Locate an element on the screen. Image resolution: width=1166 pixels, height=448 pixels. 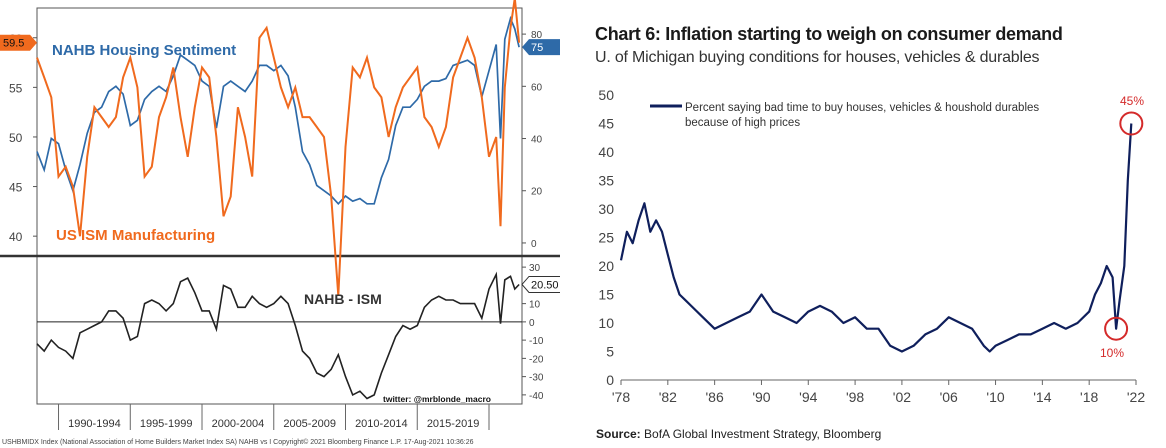
y-tick-label: 25 is located at coordinates (606, 238).